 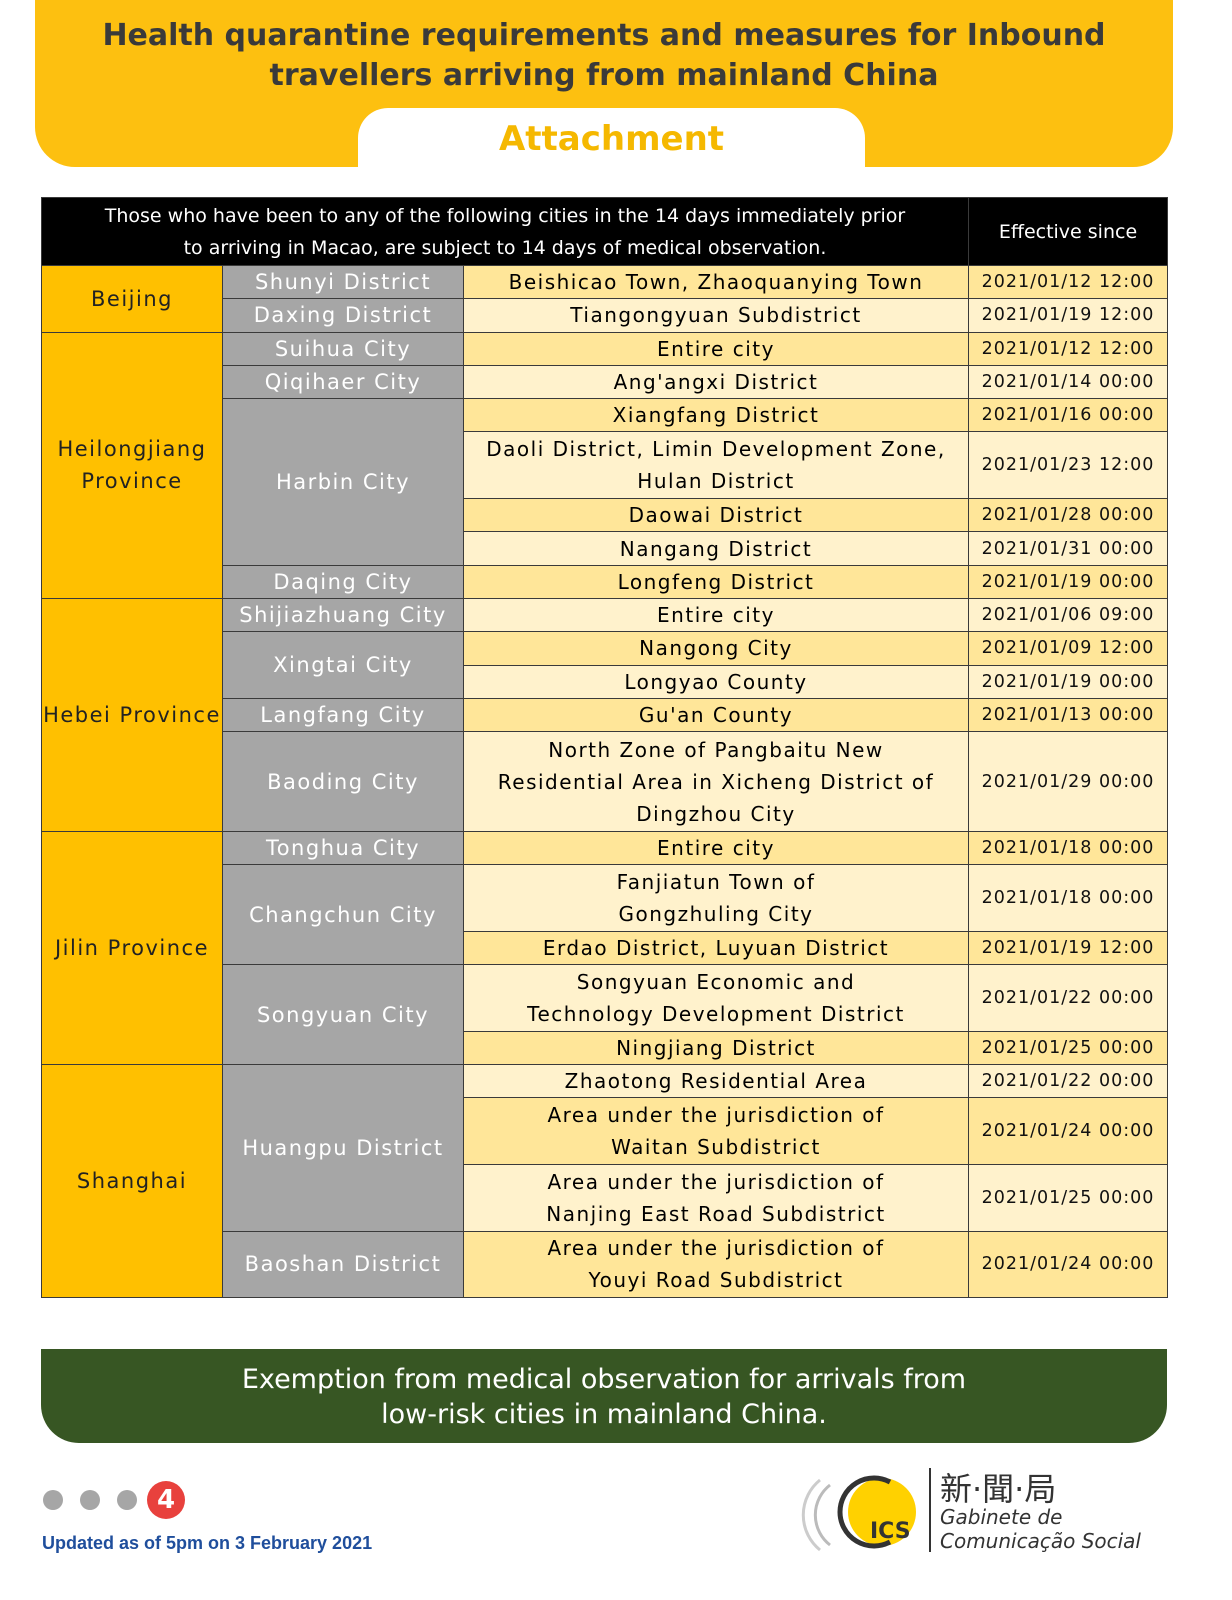 I want to click on logo-line: Gabinete de, so click(x=1001, y=1517).